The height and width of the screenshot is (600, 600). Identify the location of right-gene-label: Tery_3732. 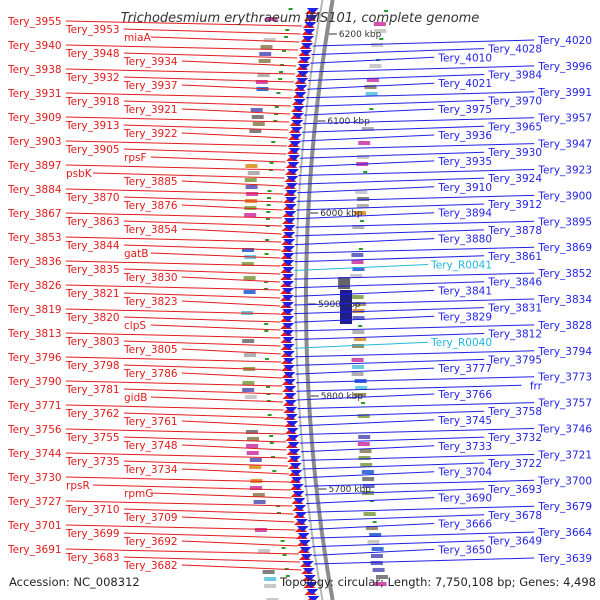
(514, 438).